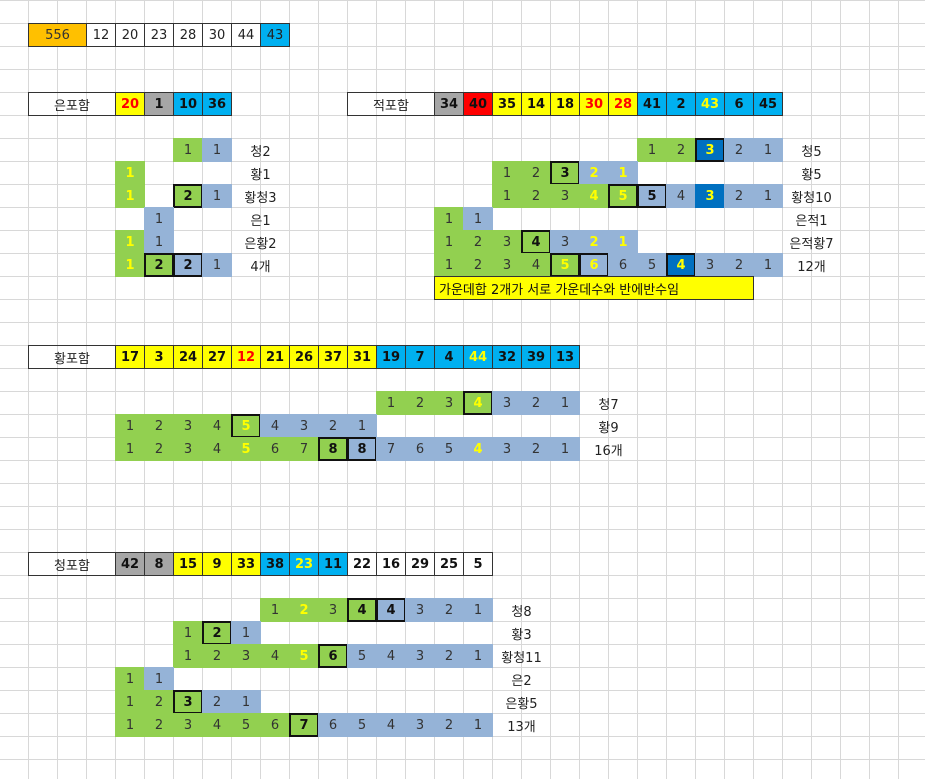  I want to click on jeok-header-value-3: 14, so click(536, 104).